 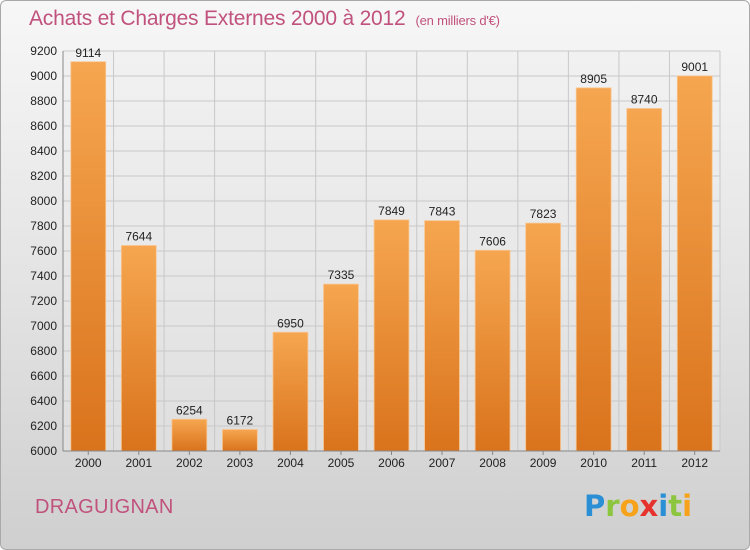 What do you see at coordinates (492, 241) in the screenshot?
I see `bar-value-label: 7606` at bounding box center [492, 241].